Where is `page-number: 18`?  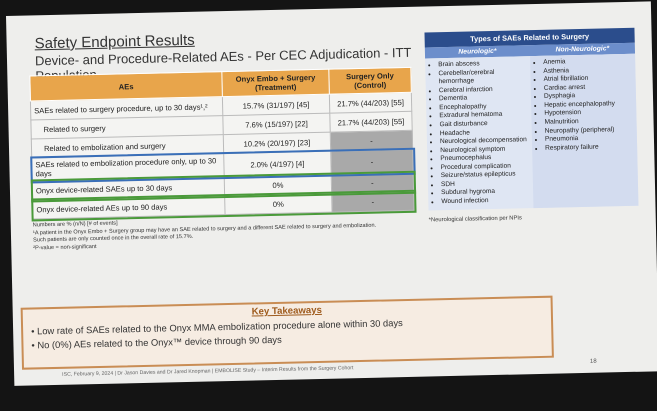 page-number: 18 is located at coordinates (593, 361).